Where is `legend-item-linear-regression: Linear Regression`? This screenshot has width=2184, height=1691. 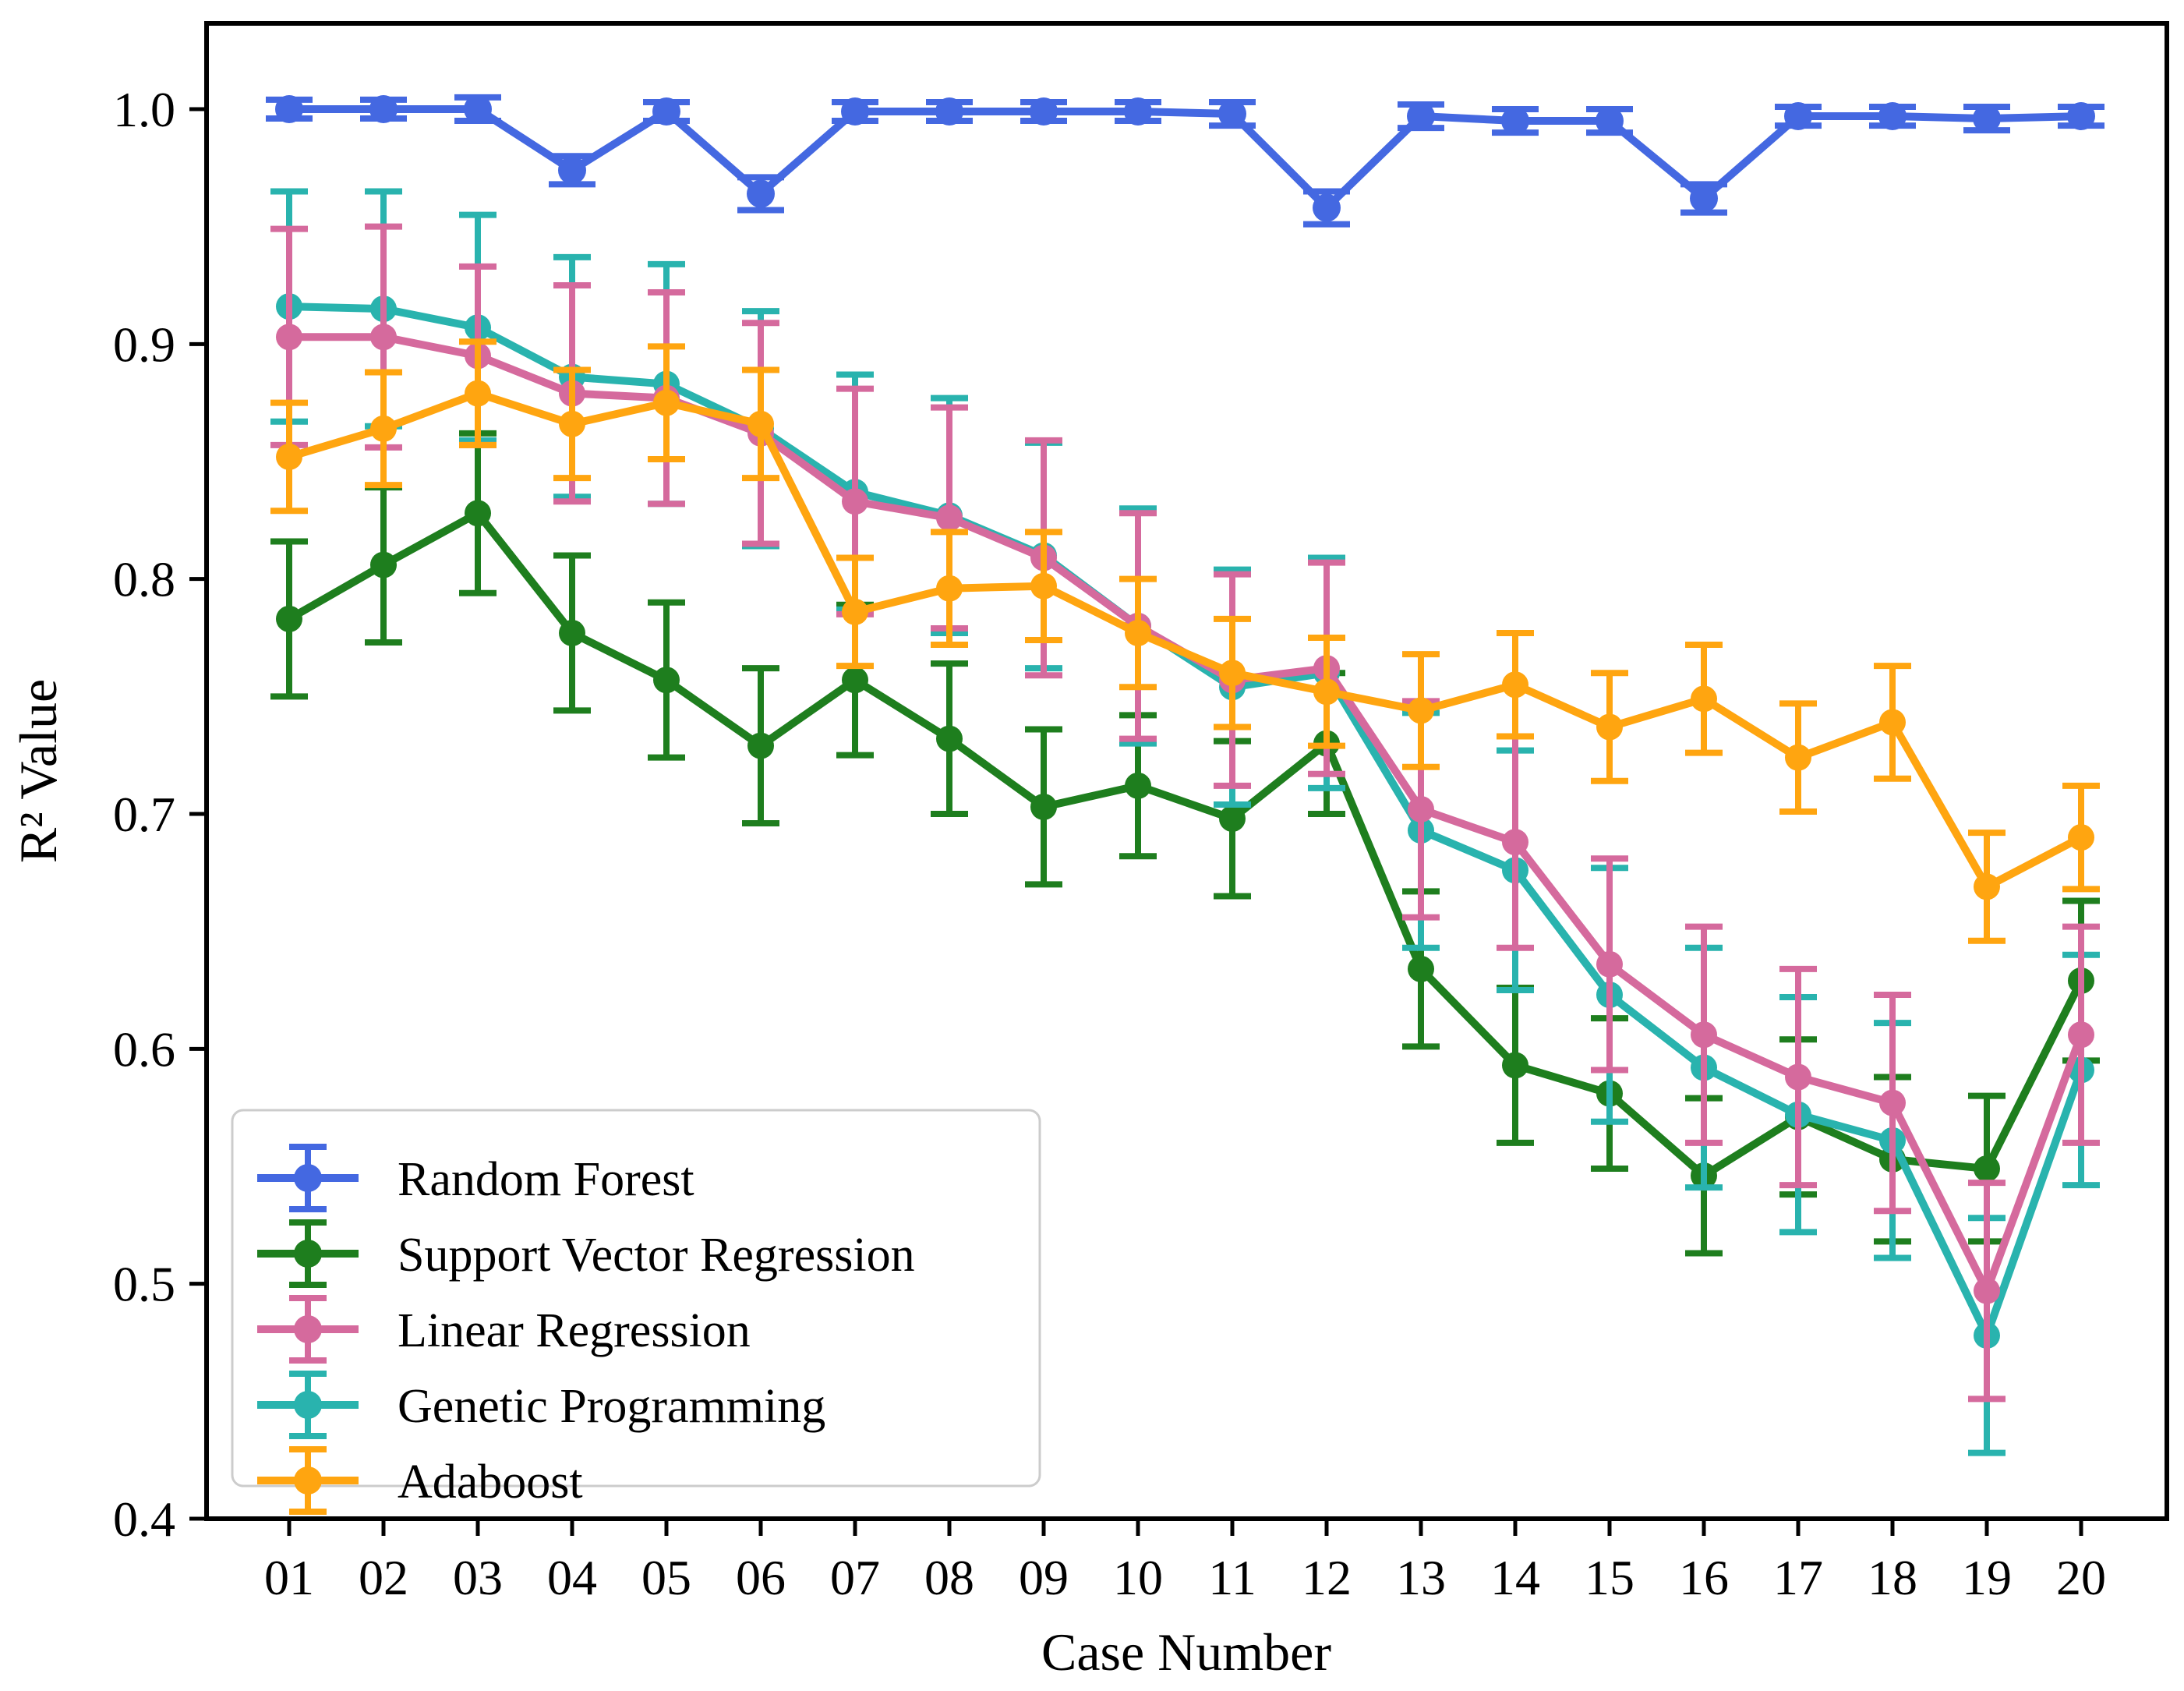 legend-item-linear-regression: Linear Regression is located at coordinates (504, 1329).